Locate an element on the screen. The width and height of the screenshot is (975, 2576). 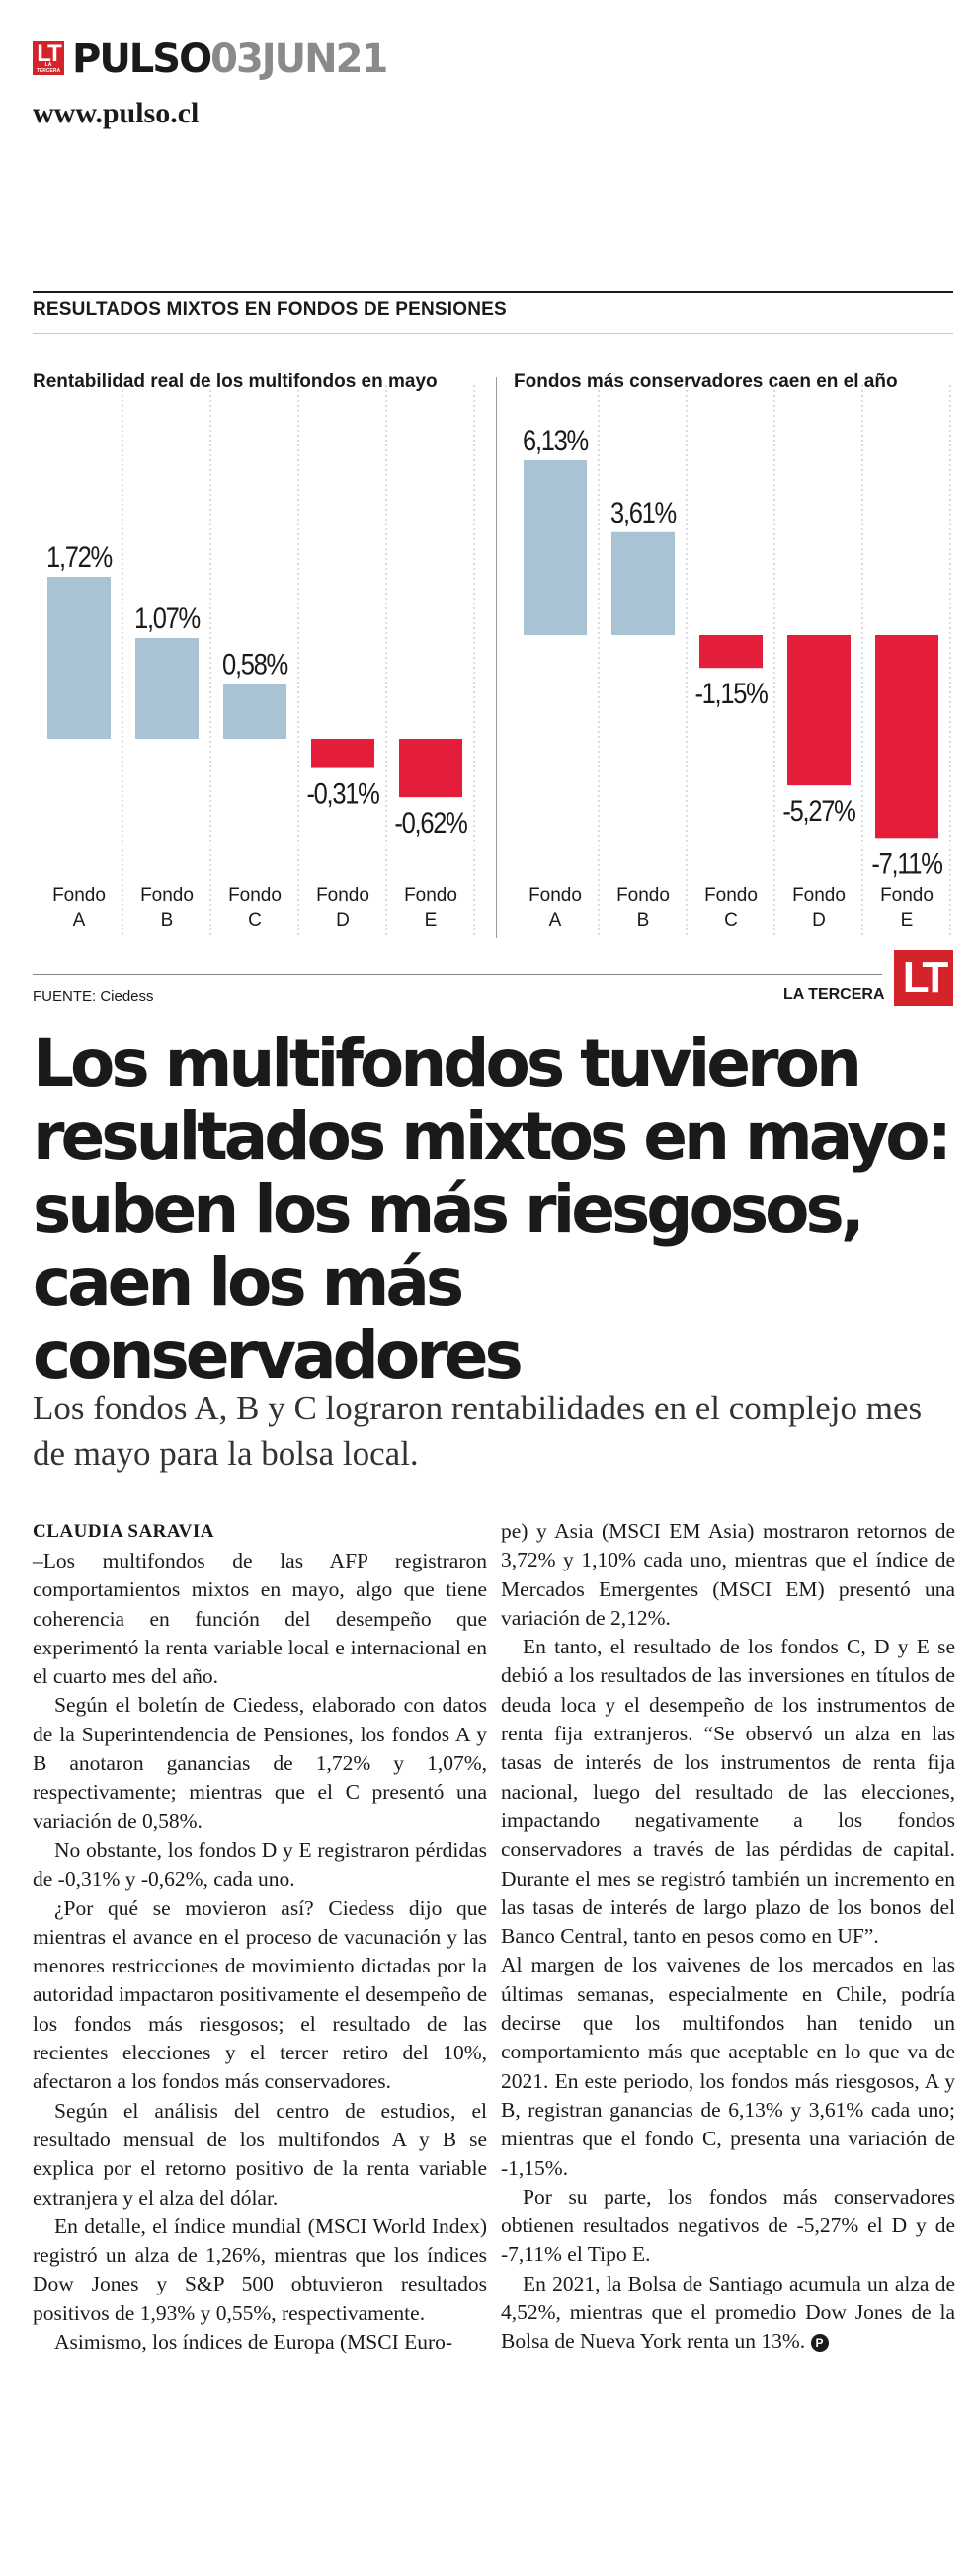
la-tercera-logo: LT LA TERCERA is located at coordinates (48, 58).